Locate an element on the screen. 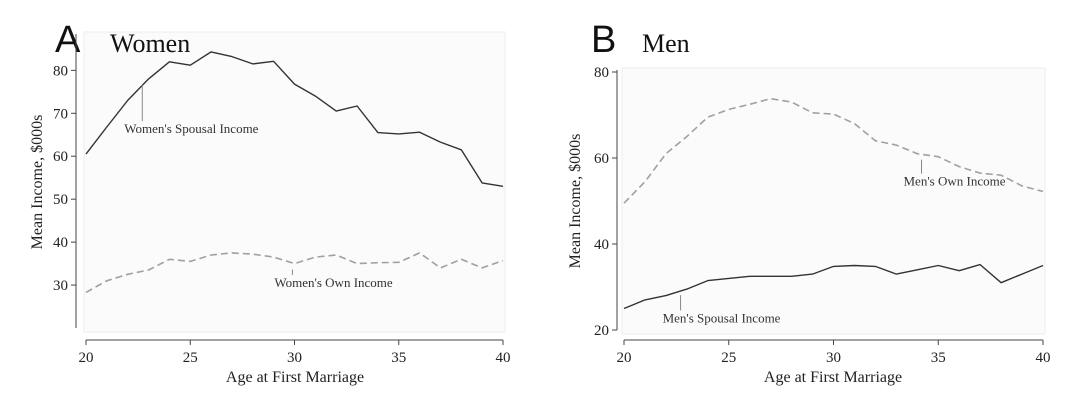 This screenshot has width=1080, height=400. series-label-men-s-spousal-income: Men's Spousal Income is located at coordinates (722, 317).